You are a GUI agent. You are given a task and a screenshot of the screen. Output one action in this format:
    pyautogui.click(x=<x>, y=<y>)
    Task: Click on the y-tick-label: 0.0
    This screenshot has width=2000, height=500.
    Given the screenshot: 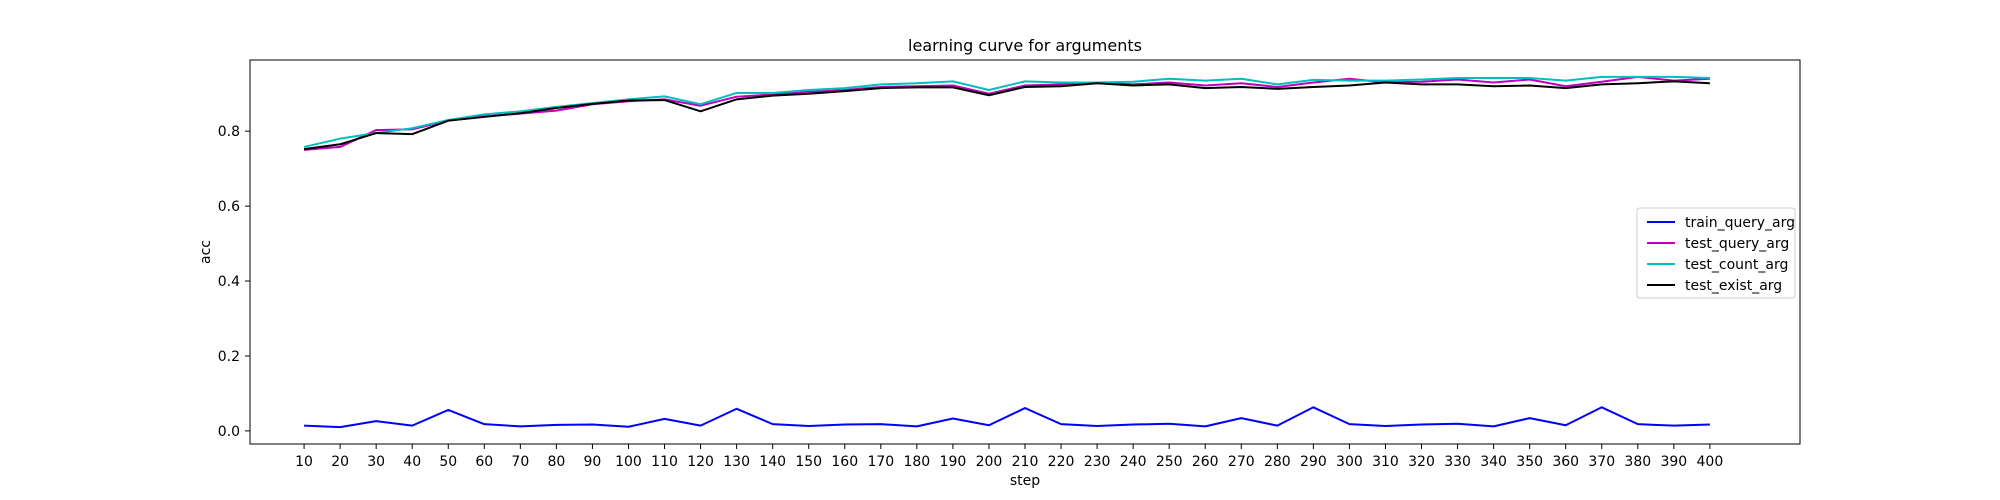 What is the action you would take?
    pyautogui.click(x=229, y=432)
    